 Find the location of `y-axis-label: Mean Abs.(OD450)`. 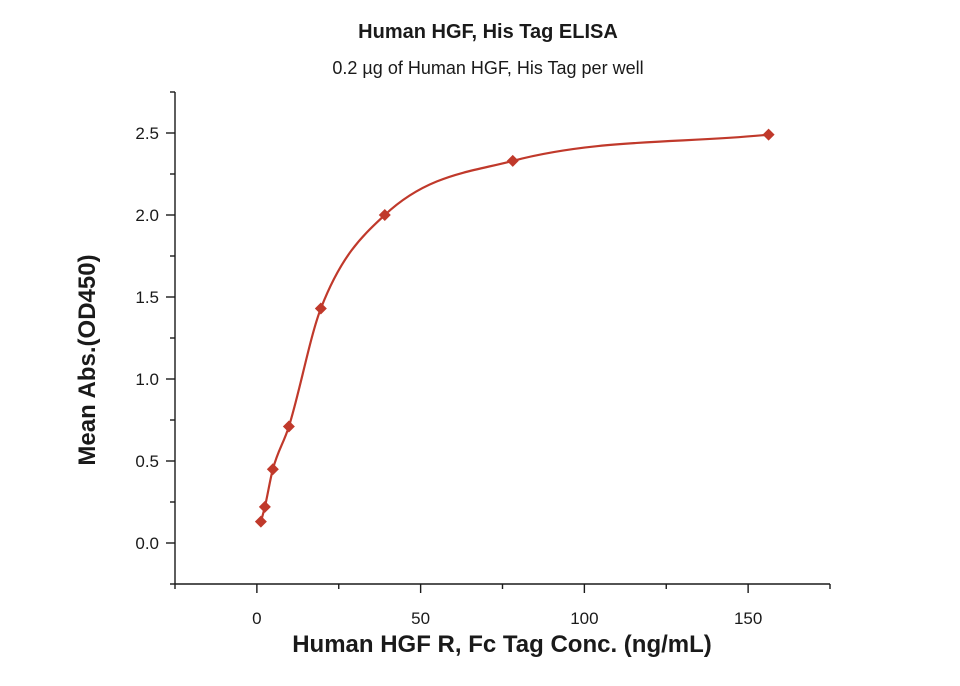

y-axis-label: Mean Abs.(OD450) is located at coordinates (87, 359).